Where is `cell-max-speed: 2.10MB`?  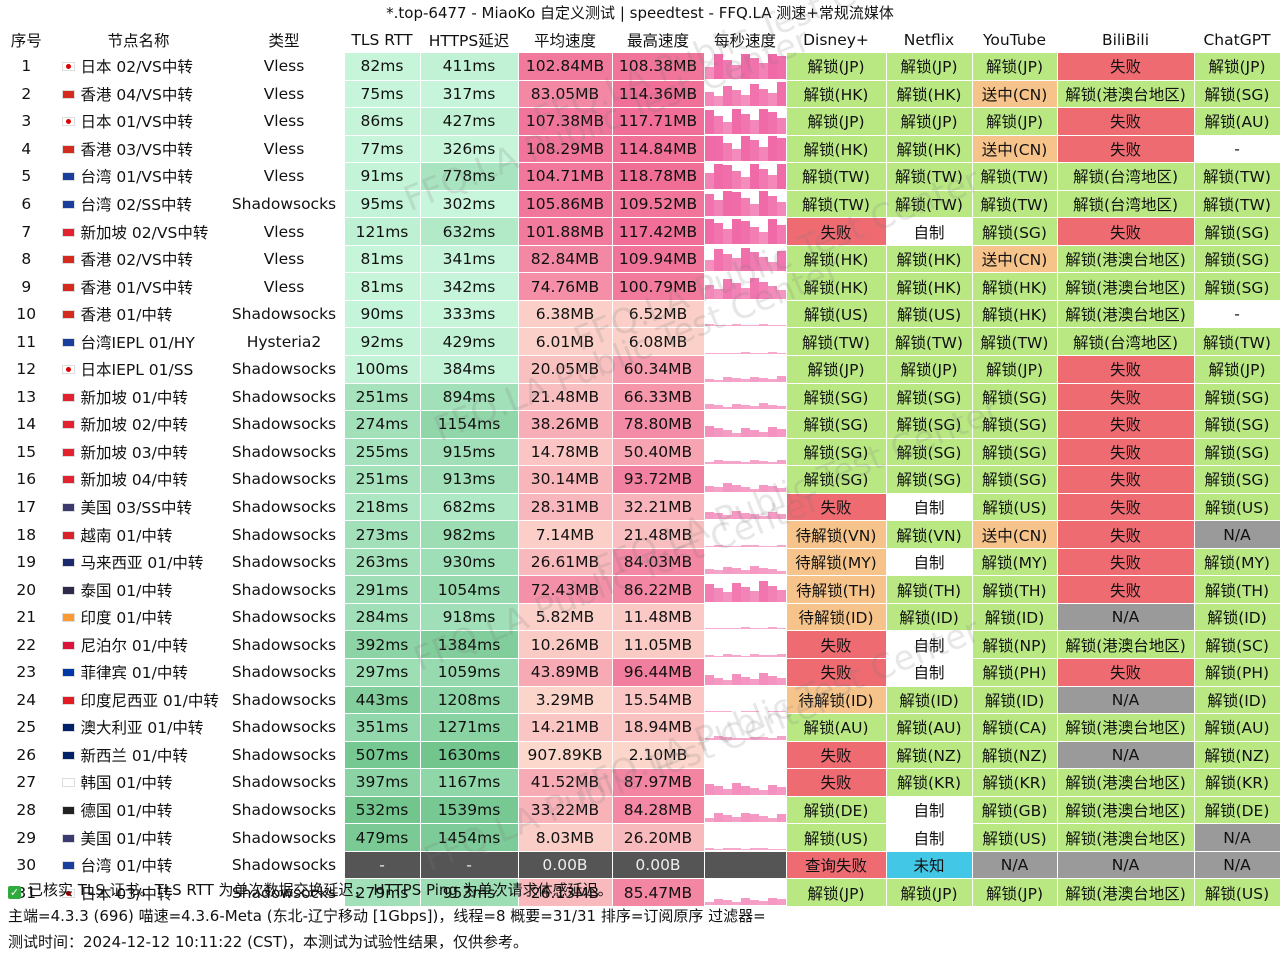
cell-max-speed: 2.10MB is located at coordinates (658, 755).